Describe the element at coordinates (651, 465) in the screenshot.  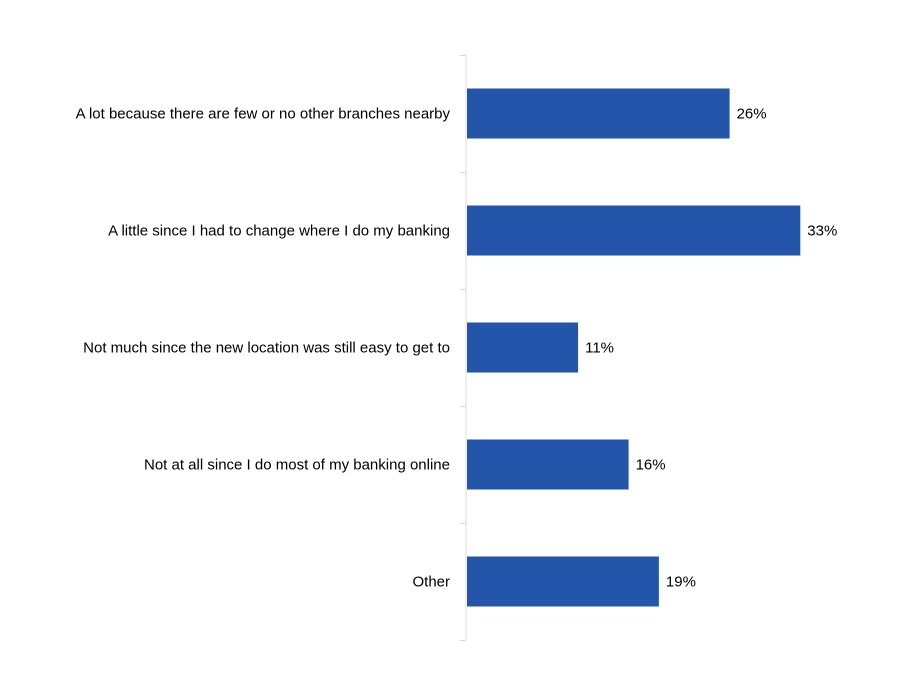
I see `data-label: 16%` at that location.